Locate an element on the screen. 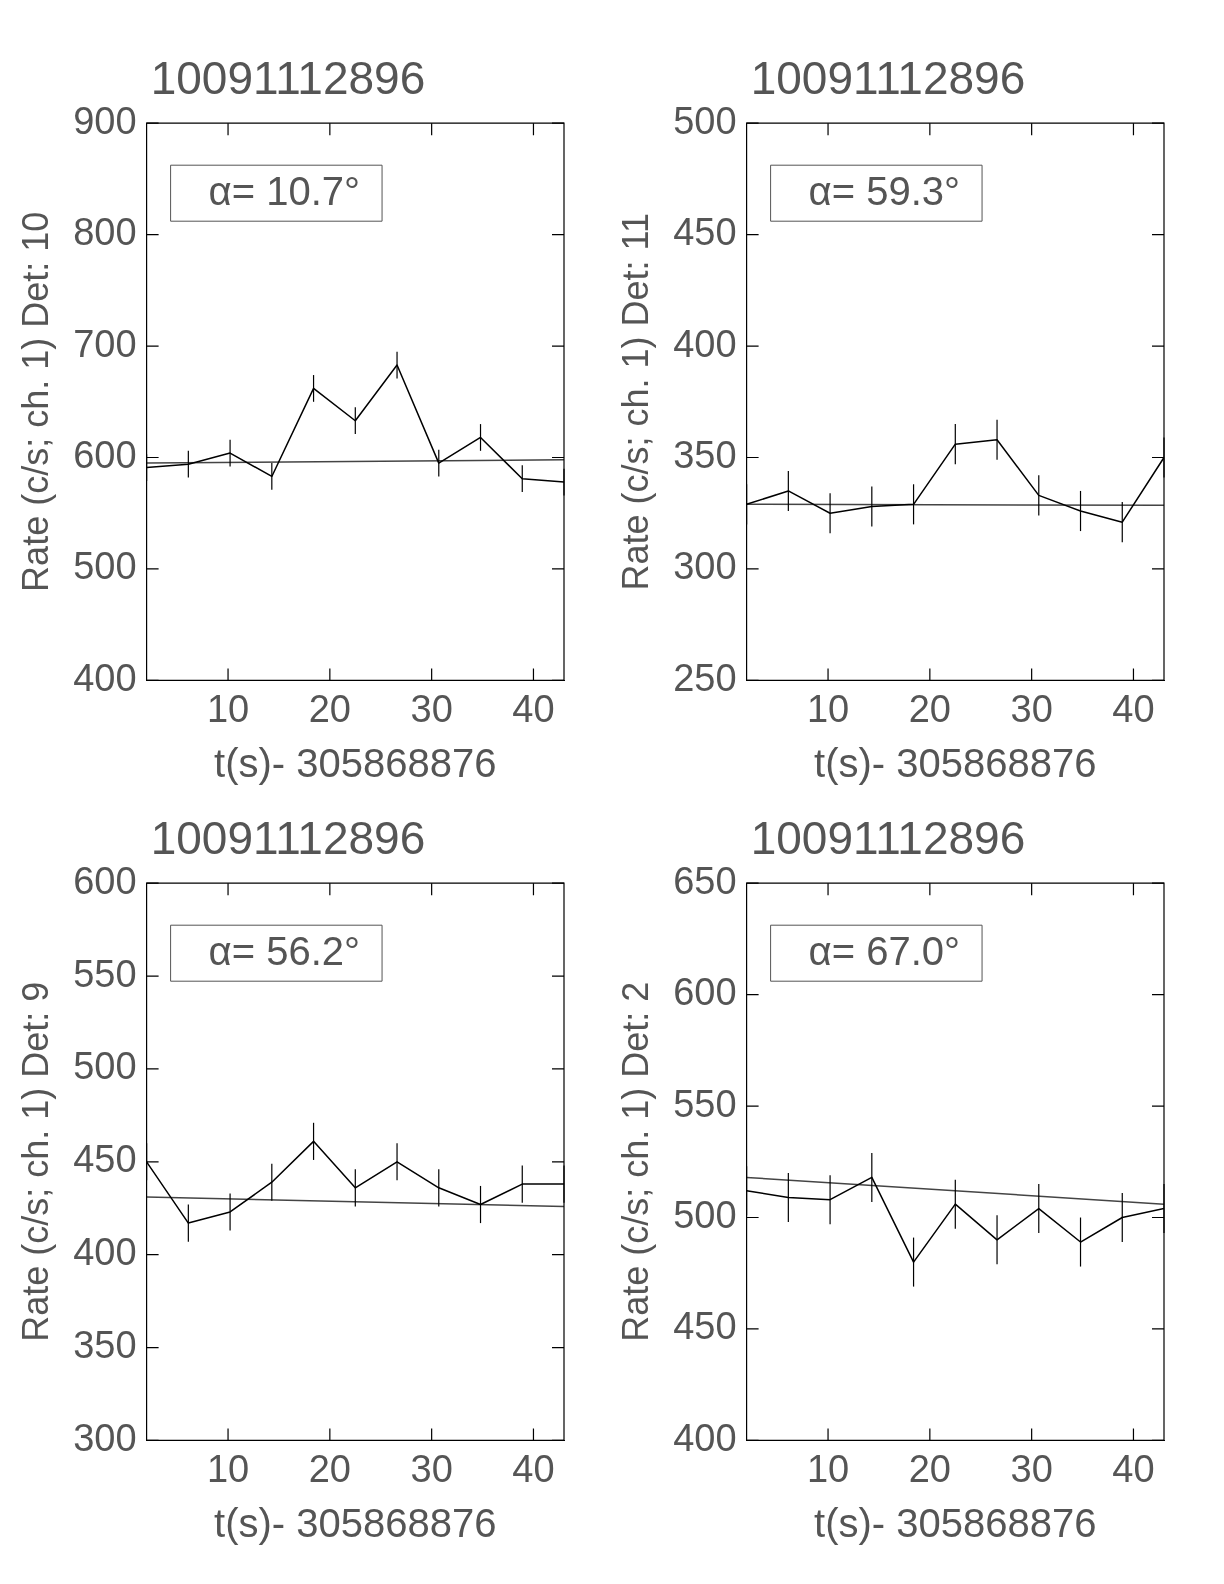 The image size is (1224, 1584). annotation: α= 67.0° is located at coordinates (884, 951).